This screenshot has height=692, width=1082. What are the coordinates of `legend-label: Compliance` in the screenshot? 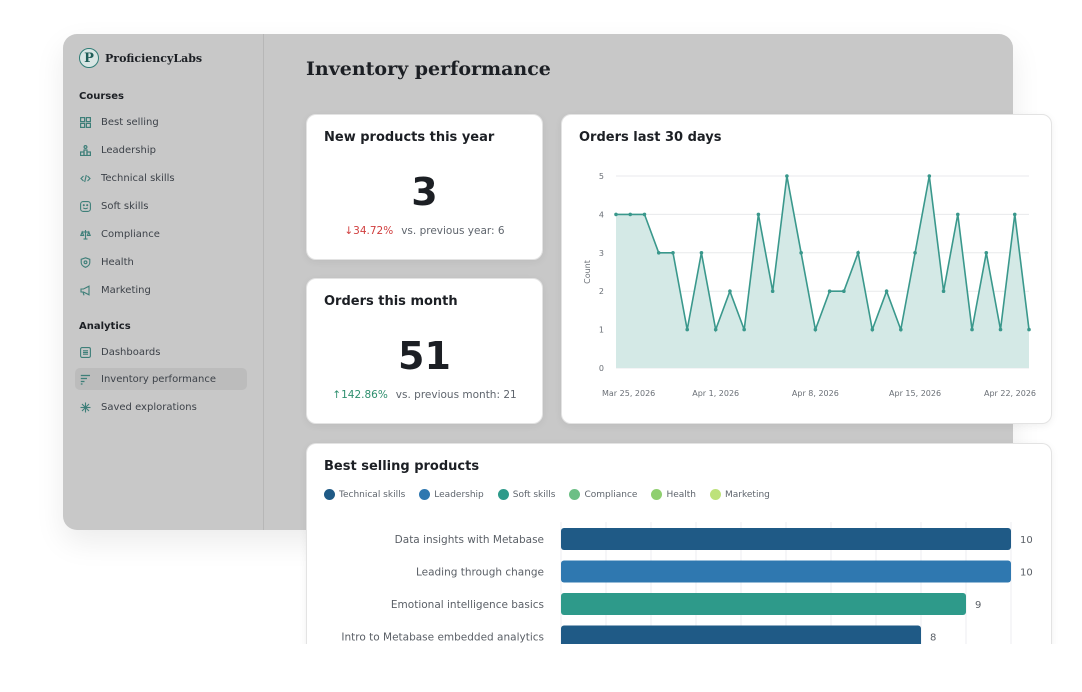 It's located at (611, 494).